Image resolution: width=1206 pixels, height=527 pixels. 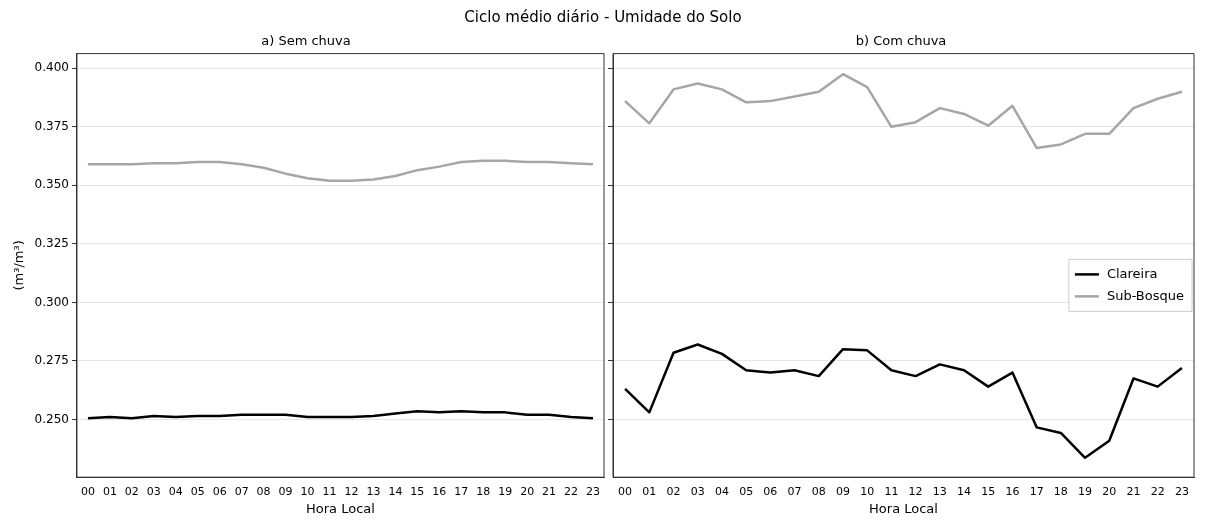 I want to click on chart-subtitle: Ciclo médio diário - Umidade do Solo, so click(x=603, y=17).